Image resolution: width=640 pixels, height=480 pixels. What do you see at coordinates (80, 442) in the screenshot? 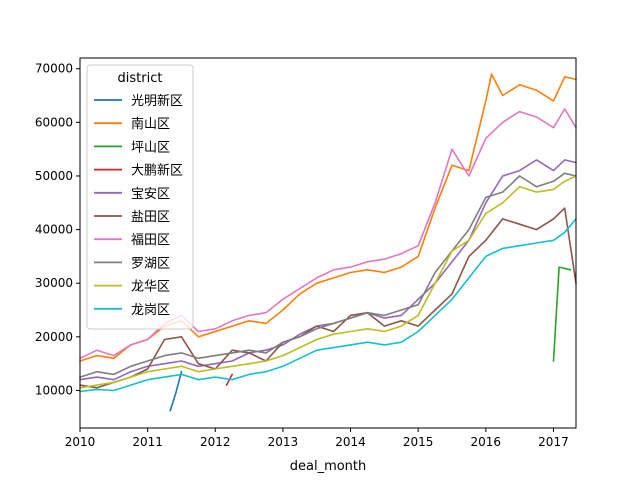
I see `x-tick-label: 2010` at bounding box center [80, 442].